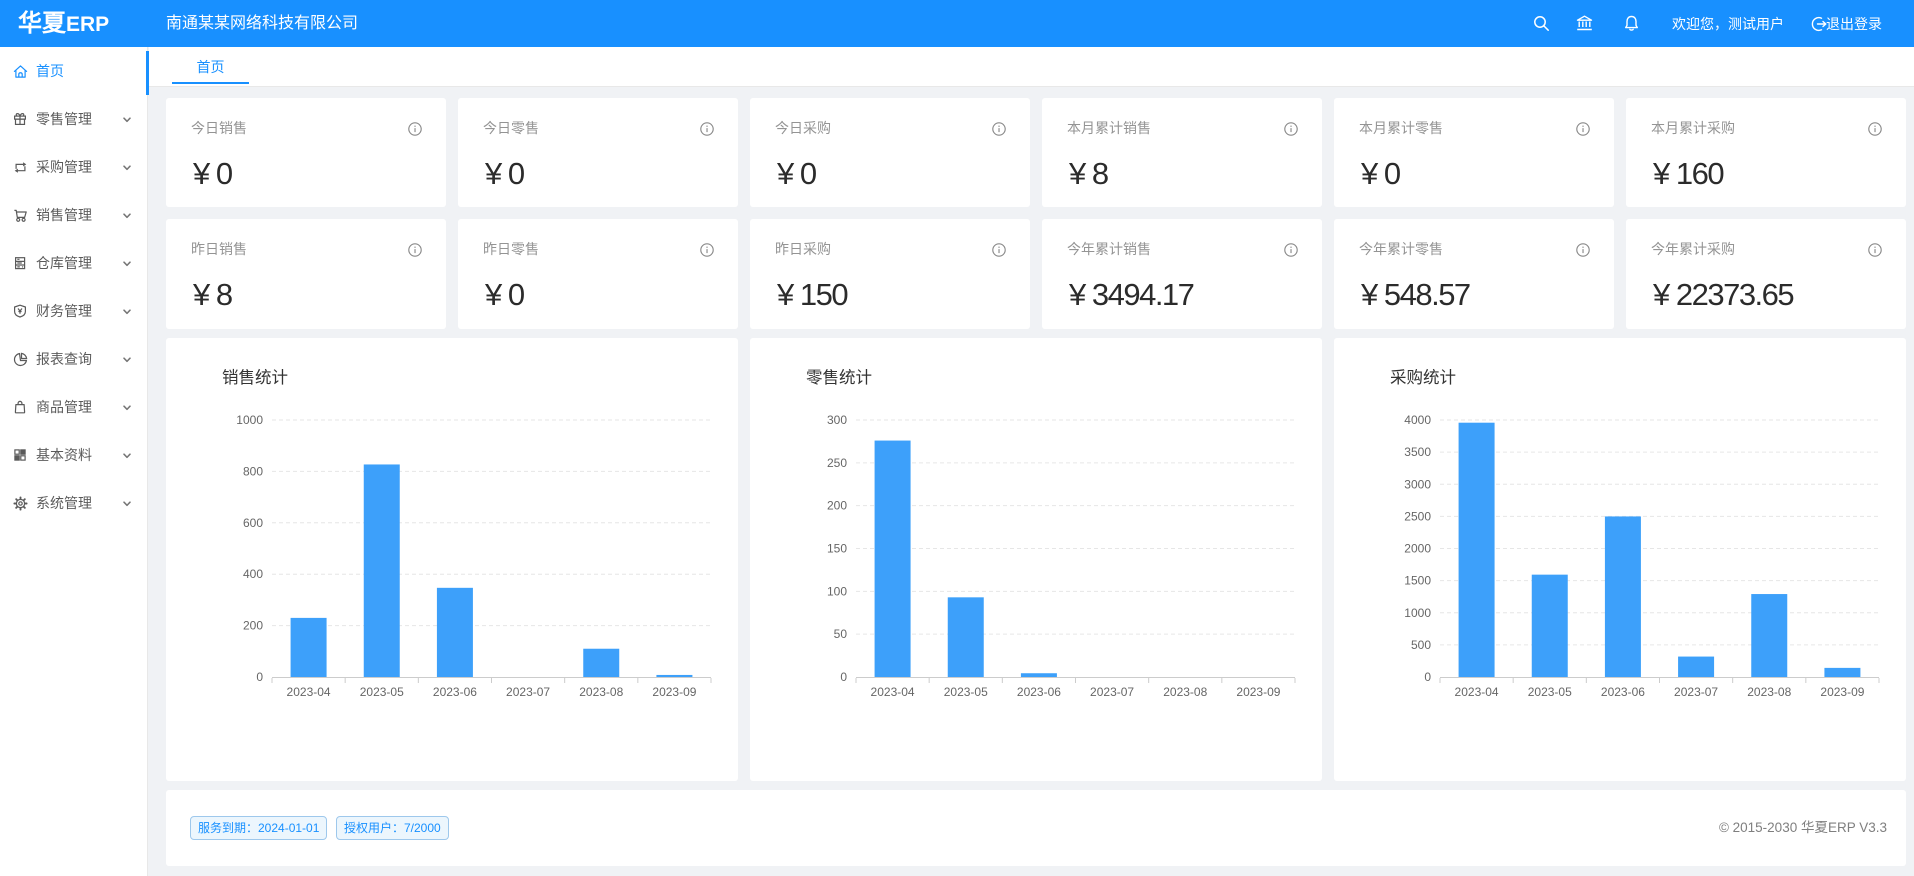  What do you see at coordinates (1417, 484) in the screenshot?
I see `svg-text: 3000` at bounding box center [1417, 484].